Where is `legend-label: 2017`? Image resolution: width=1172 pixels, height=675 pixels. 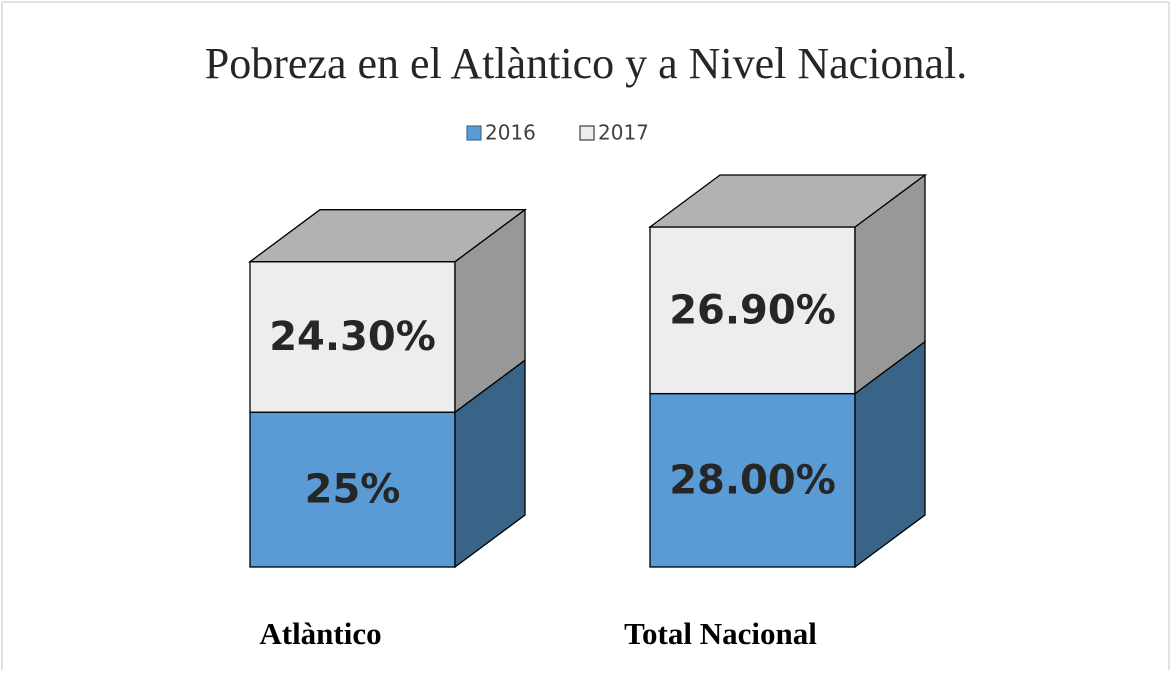
legend-label: 2017 is located at coordinates (623, 133).